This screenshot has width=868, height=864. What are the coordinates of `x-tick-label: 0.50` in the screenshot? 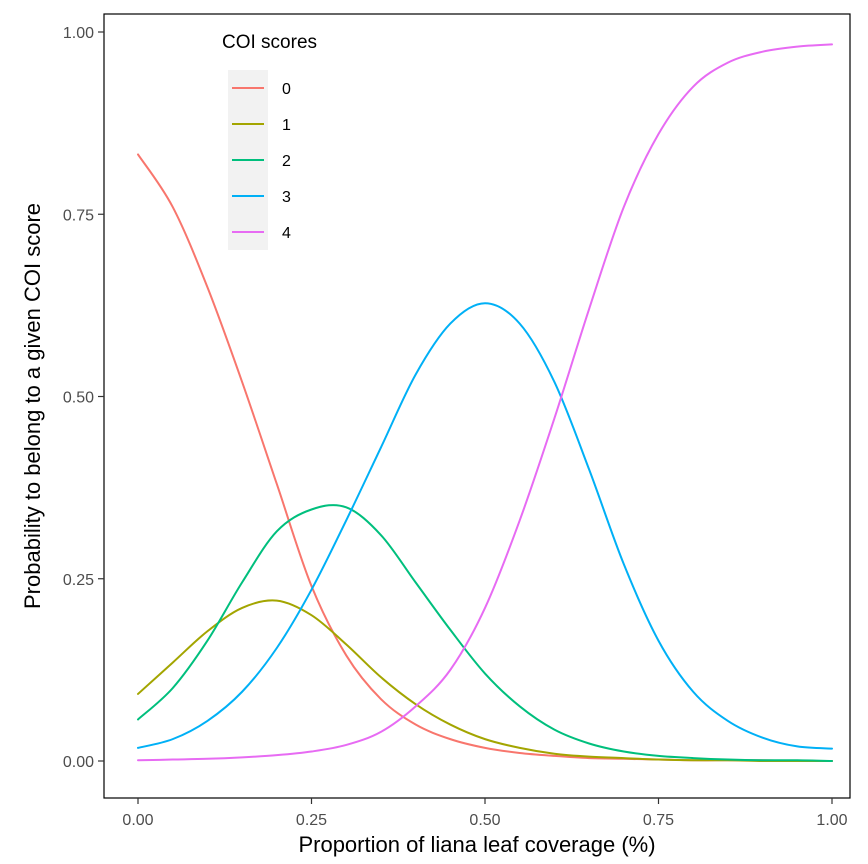 It's located at (484, 820).